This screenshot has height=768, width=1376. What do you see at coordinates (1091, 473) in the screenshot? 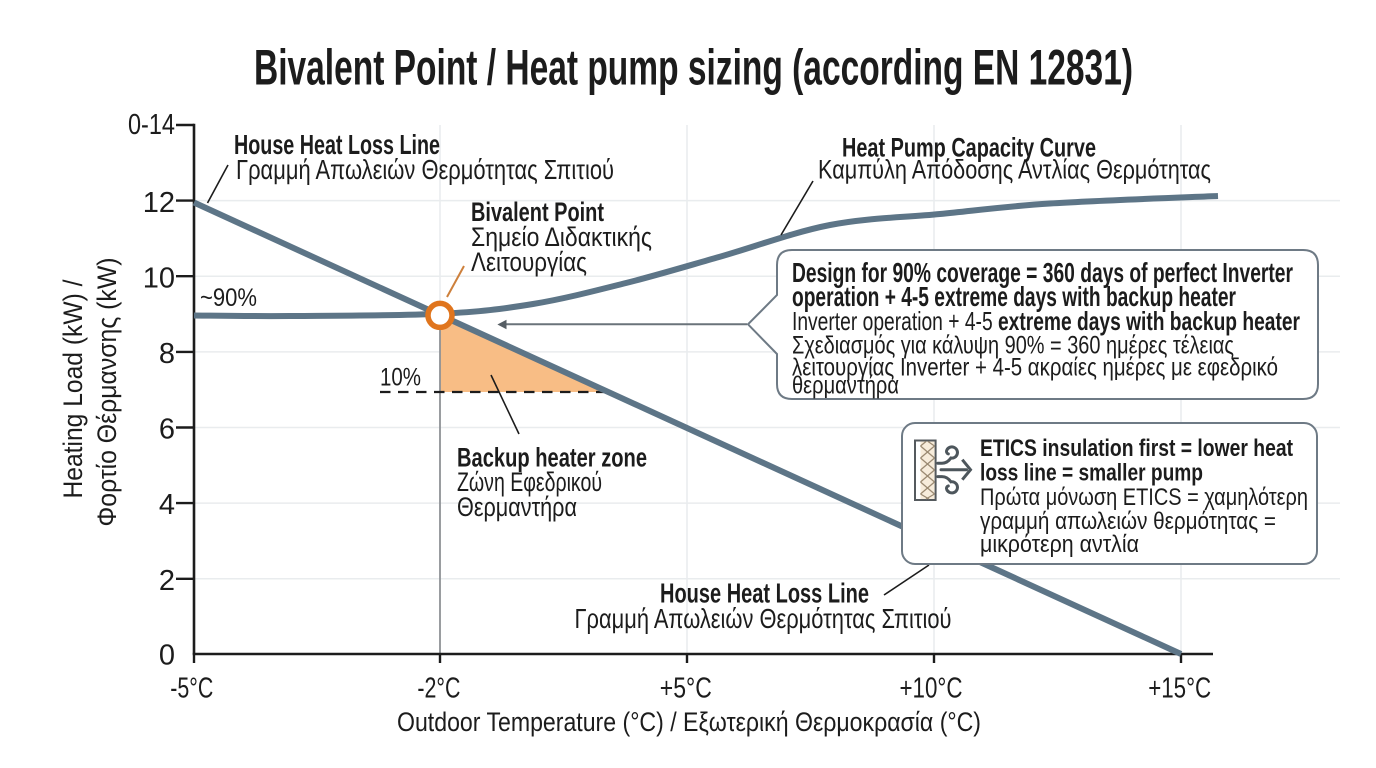
I see `svg-text: loss line = smaller pump` at bounding box center [1091, 473].